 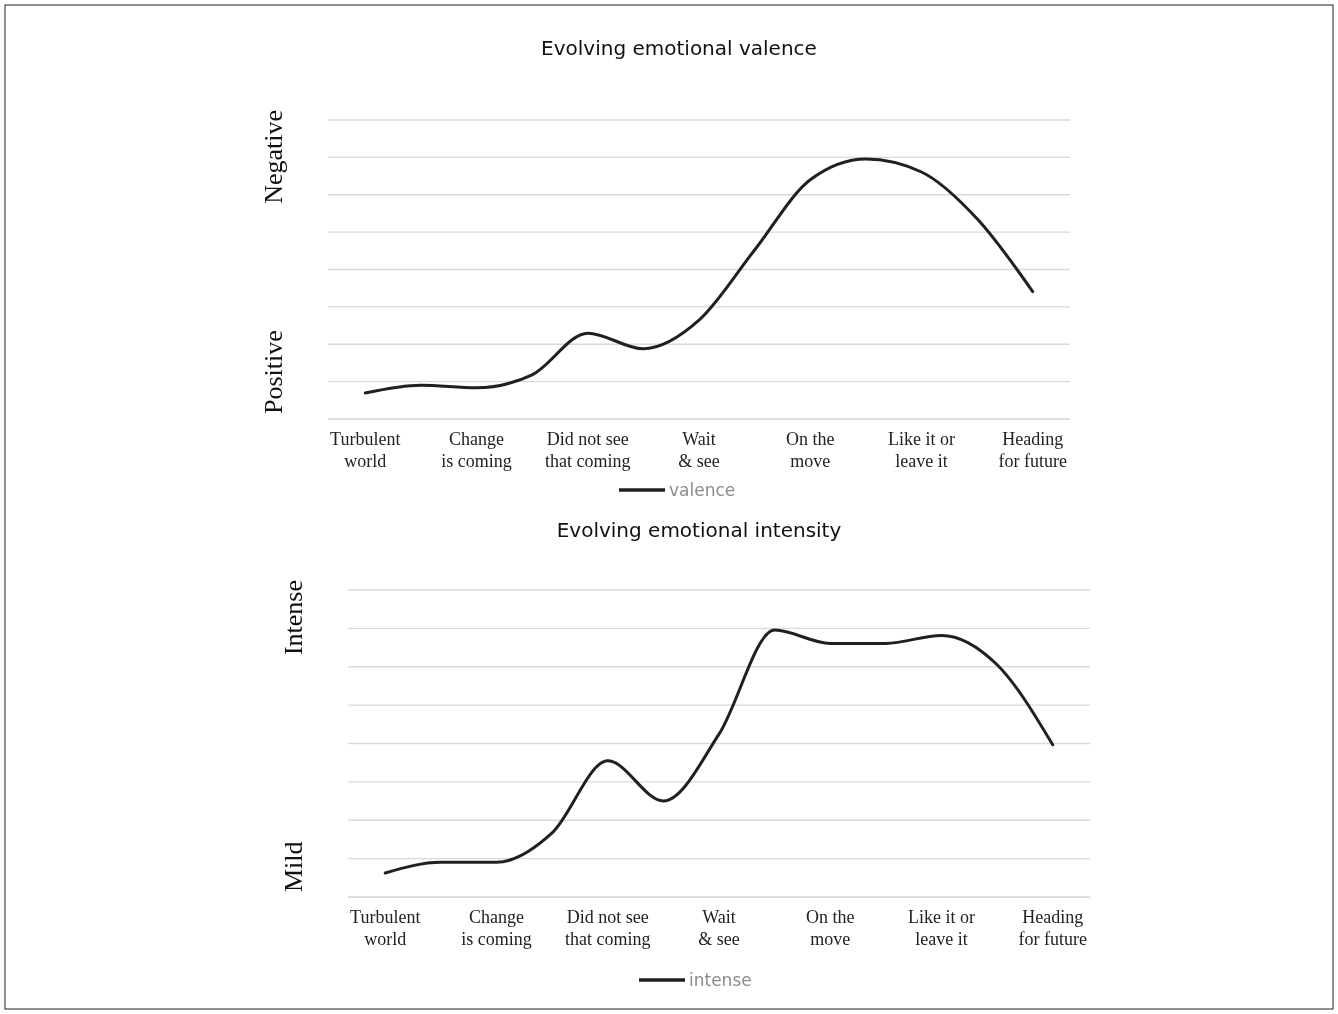 What do you see at coordinates (679, 48) in the screenshot?
I see `chart-title: Evolving emotional valence` at bounding box center [679, 48].